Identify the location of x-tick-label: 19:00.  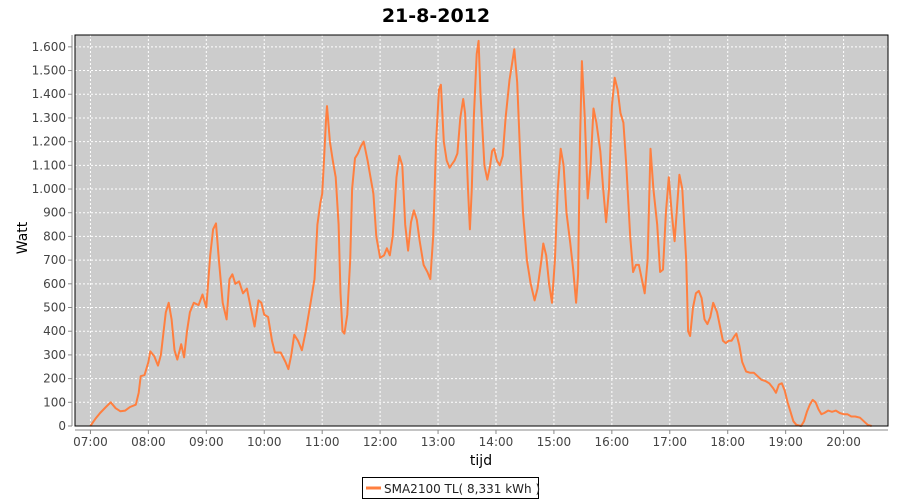
(785, 442).